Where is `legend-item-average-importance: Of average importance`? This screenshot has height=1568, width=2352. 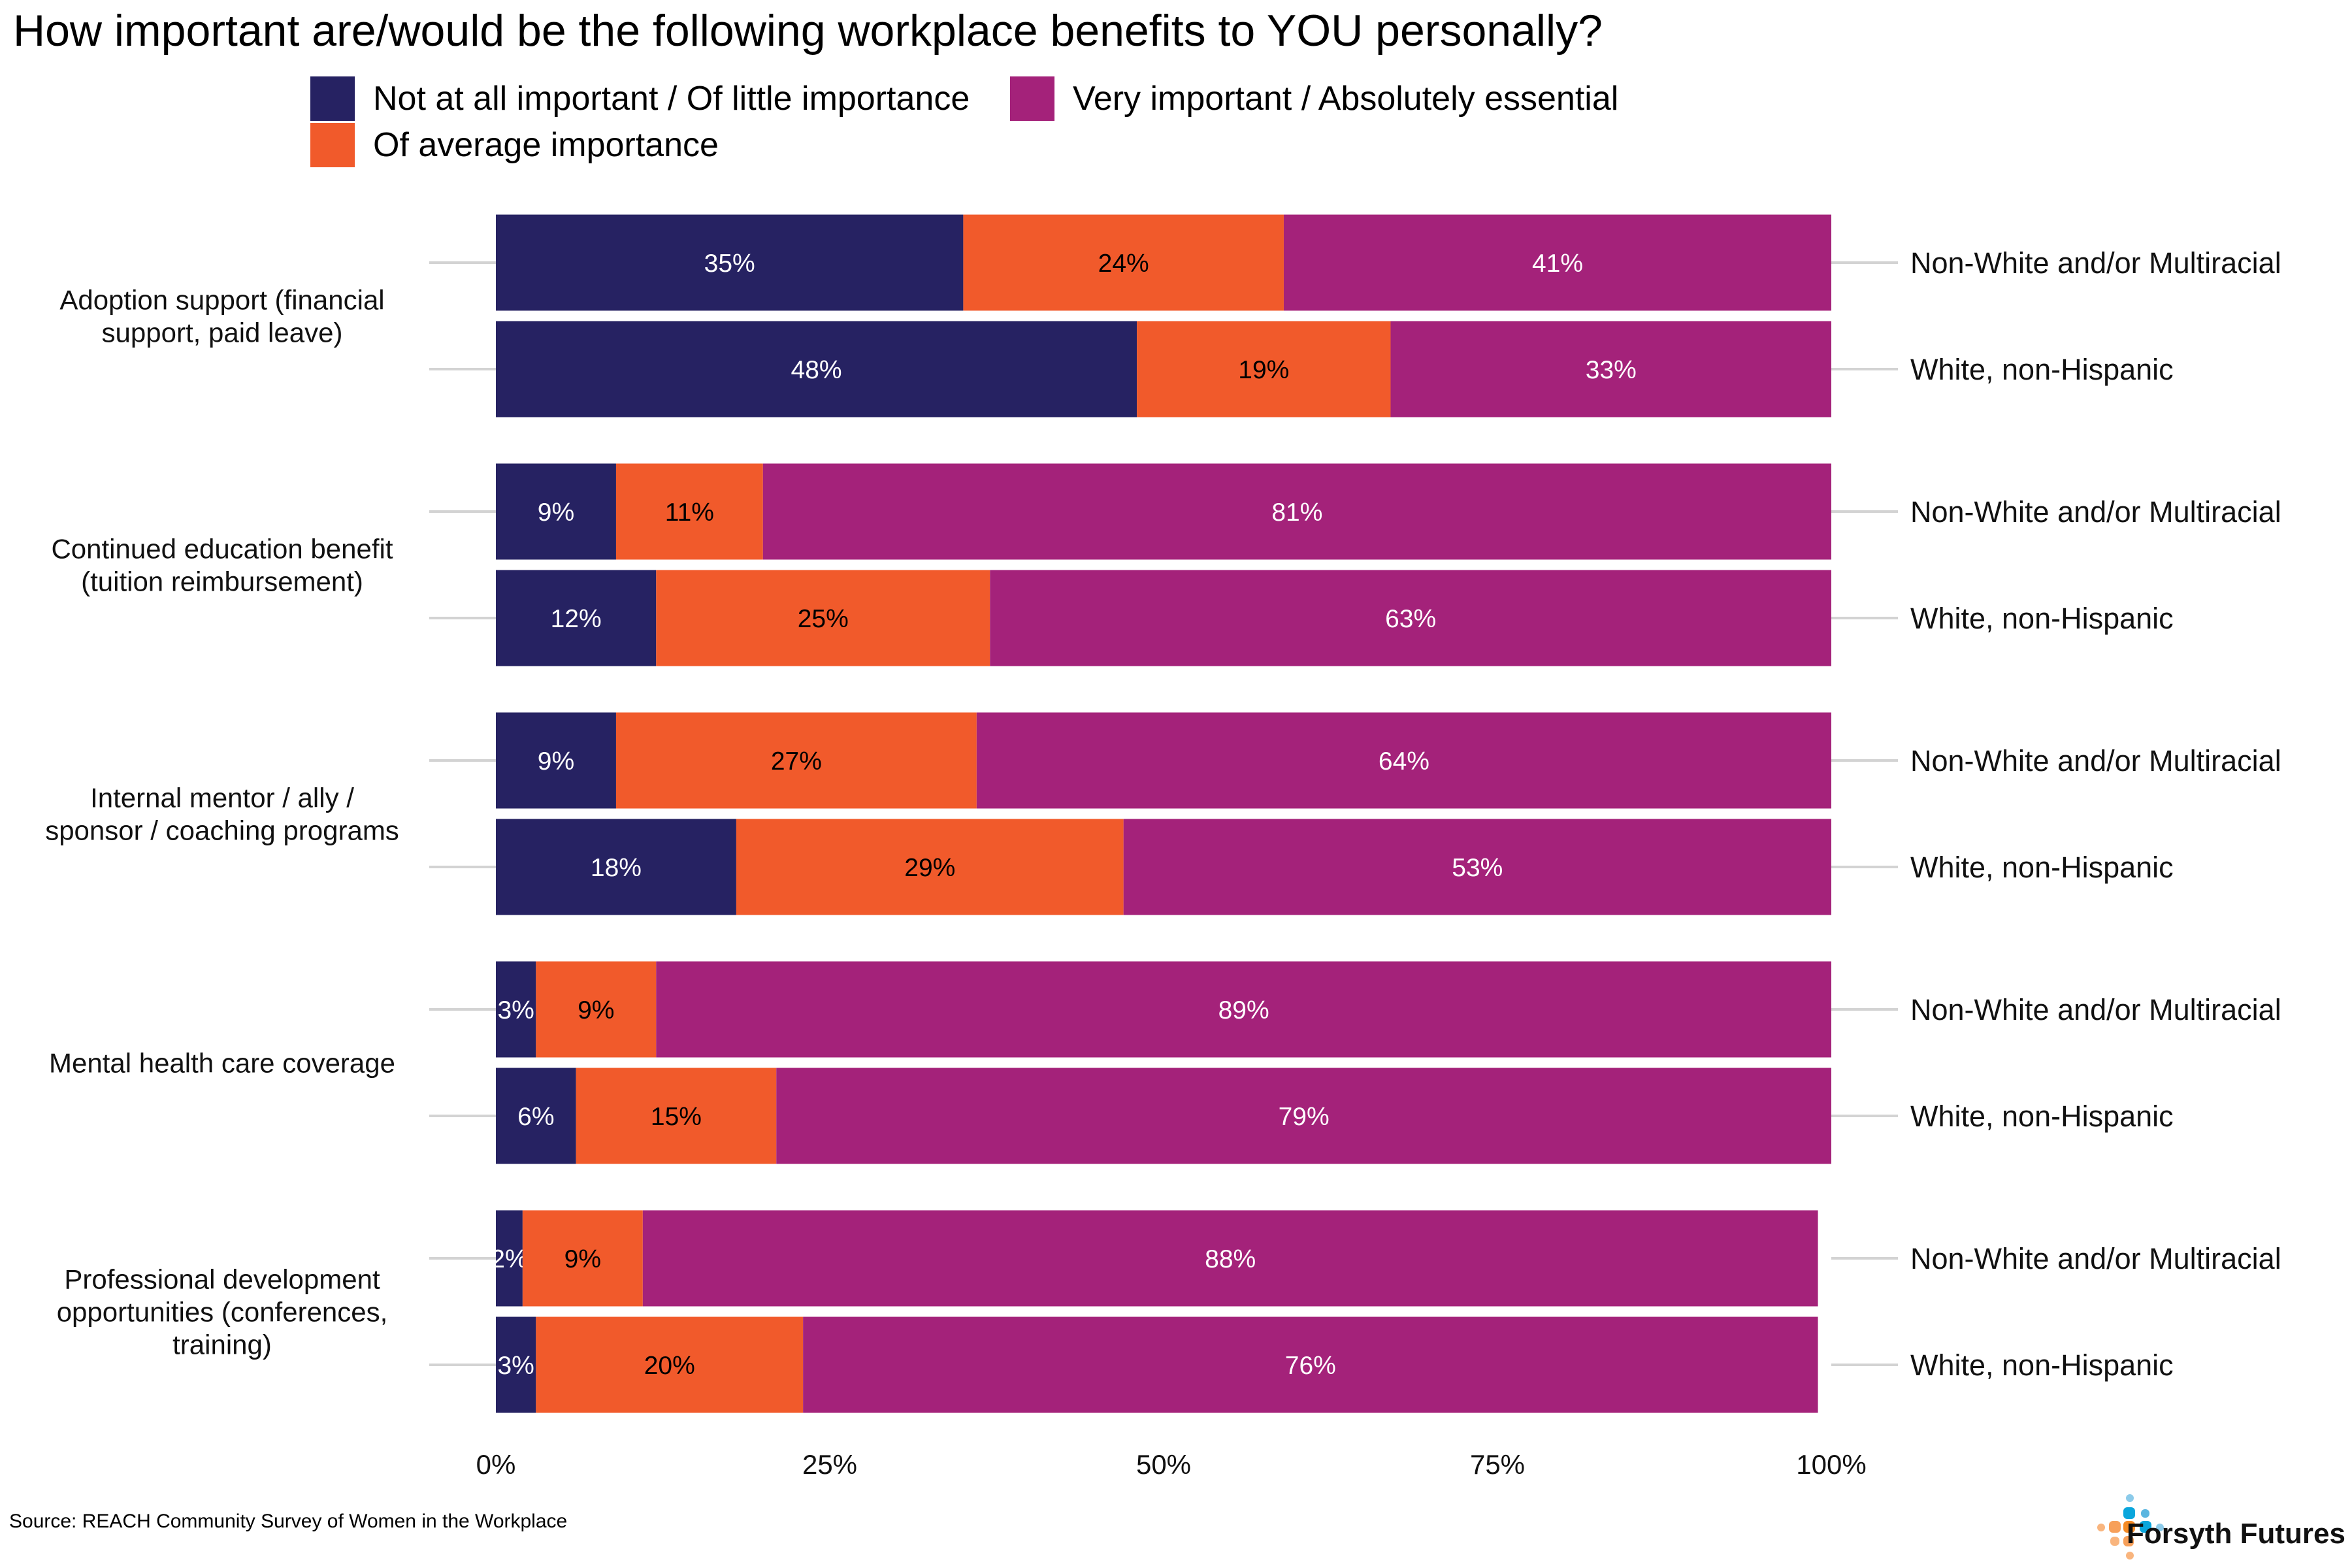 legend-item-average-importance: Of average importance is located at coordinates (514, 145).